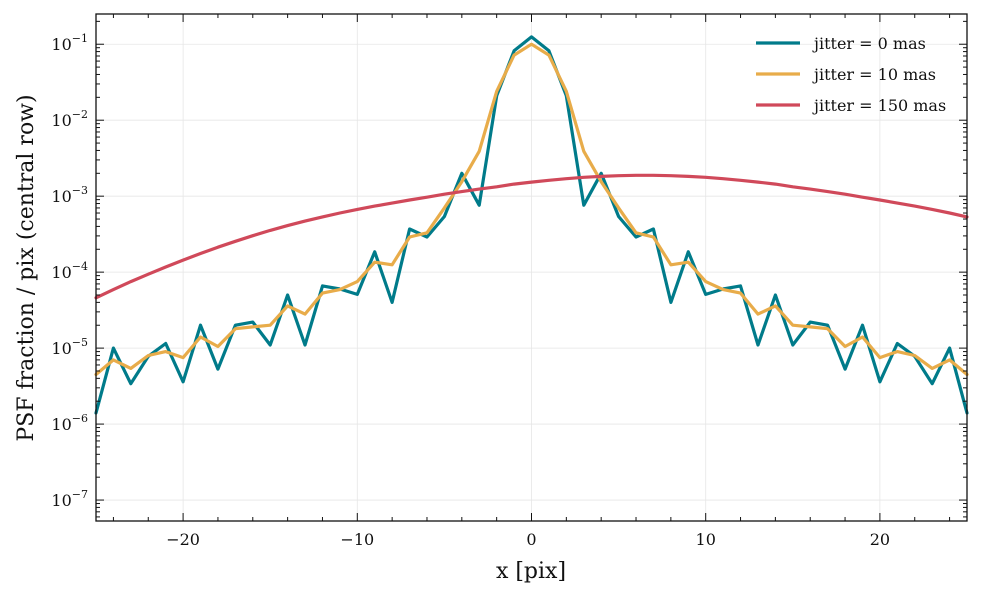 Image resolution: width=982 pixels, height=598 pixels. I want to click on x-tick-label: −20, so click(183, 539).